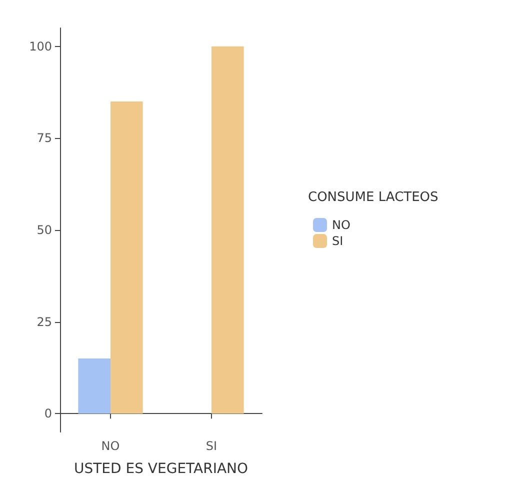 Image resolution: width=523 pixels, height=502 pixels. What do you see at coordinates (161, 469) in the screenshot?
I see `x-axis-title: USTED ES VEGETARIANO` at bounding box center [161, 469].